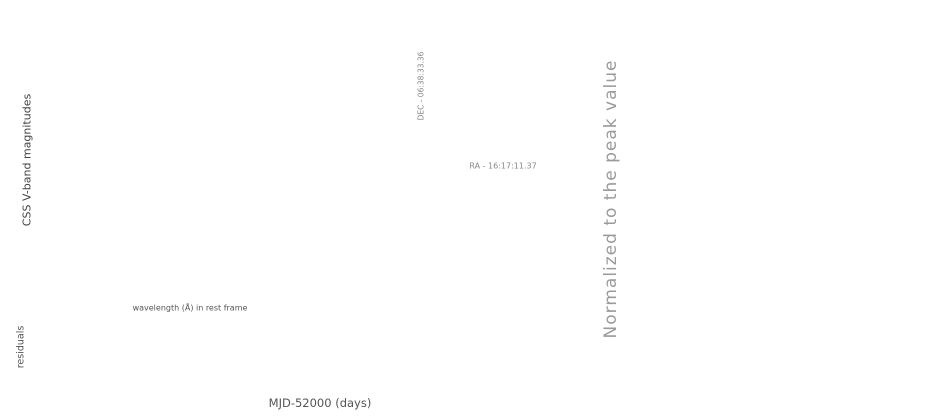 The width and height of the screenshot is (927, 418). Describe the element at coordinates (27, 160) in the screenshot. I see `main-y-axis-label: CSS V-band magnitudes` at that location.